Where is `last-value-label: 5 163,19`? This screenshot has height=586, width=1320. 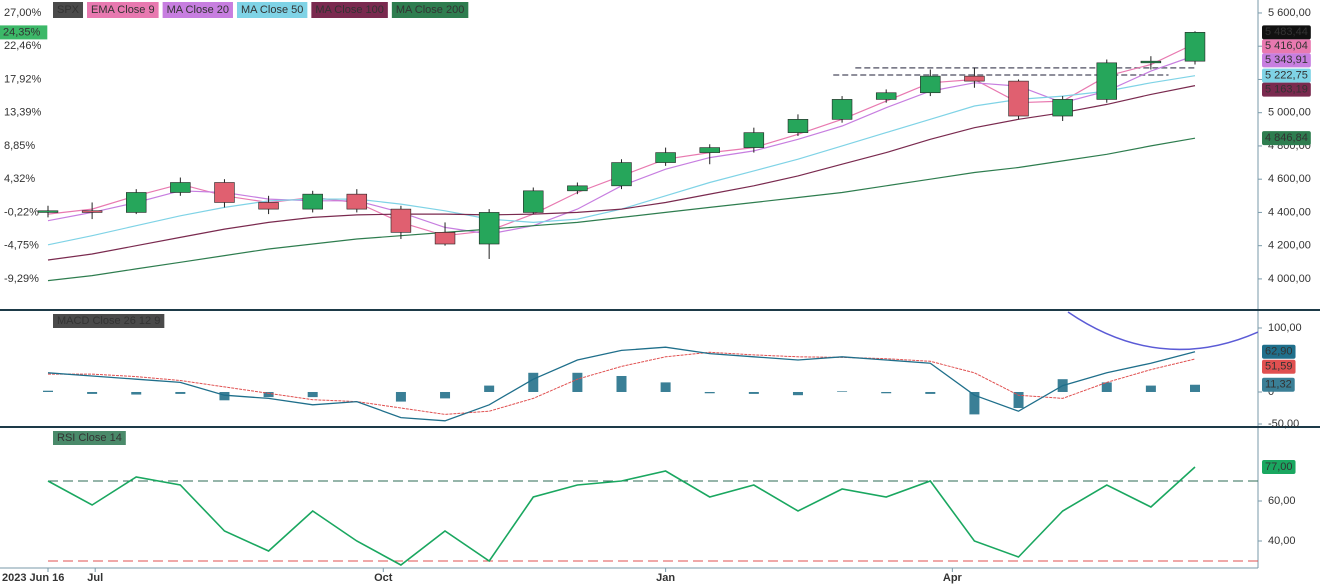
last-value-label: 5 163,19 is located at coordinates (1286, 90).